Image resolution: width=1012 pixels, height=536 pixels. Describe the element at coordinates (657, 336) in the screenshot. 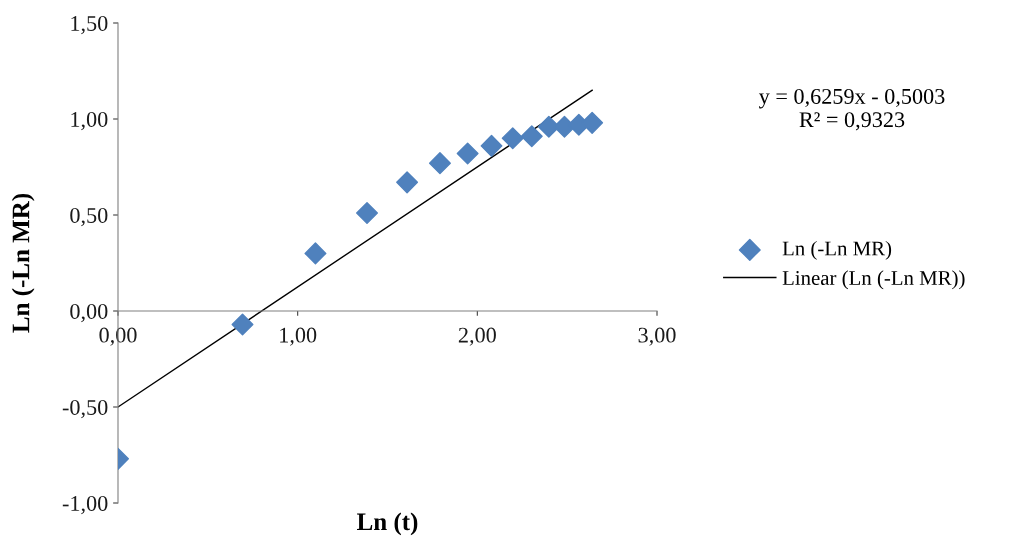

I see `x-tick-label: 3,00` at that location.